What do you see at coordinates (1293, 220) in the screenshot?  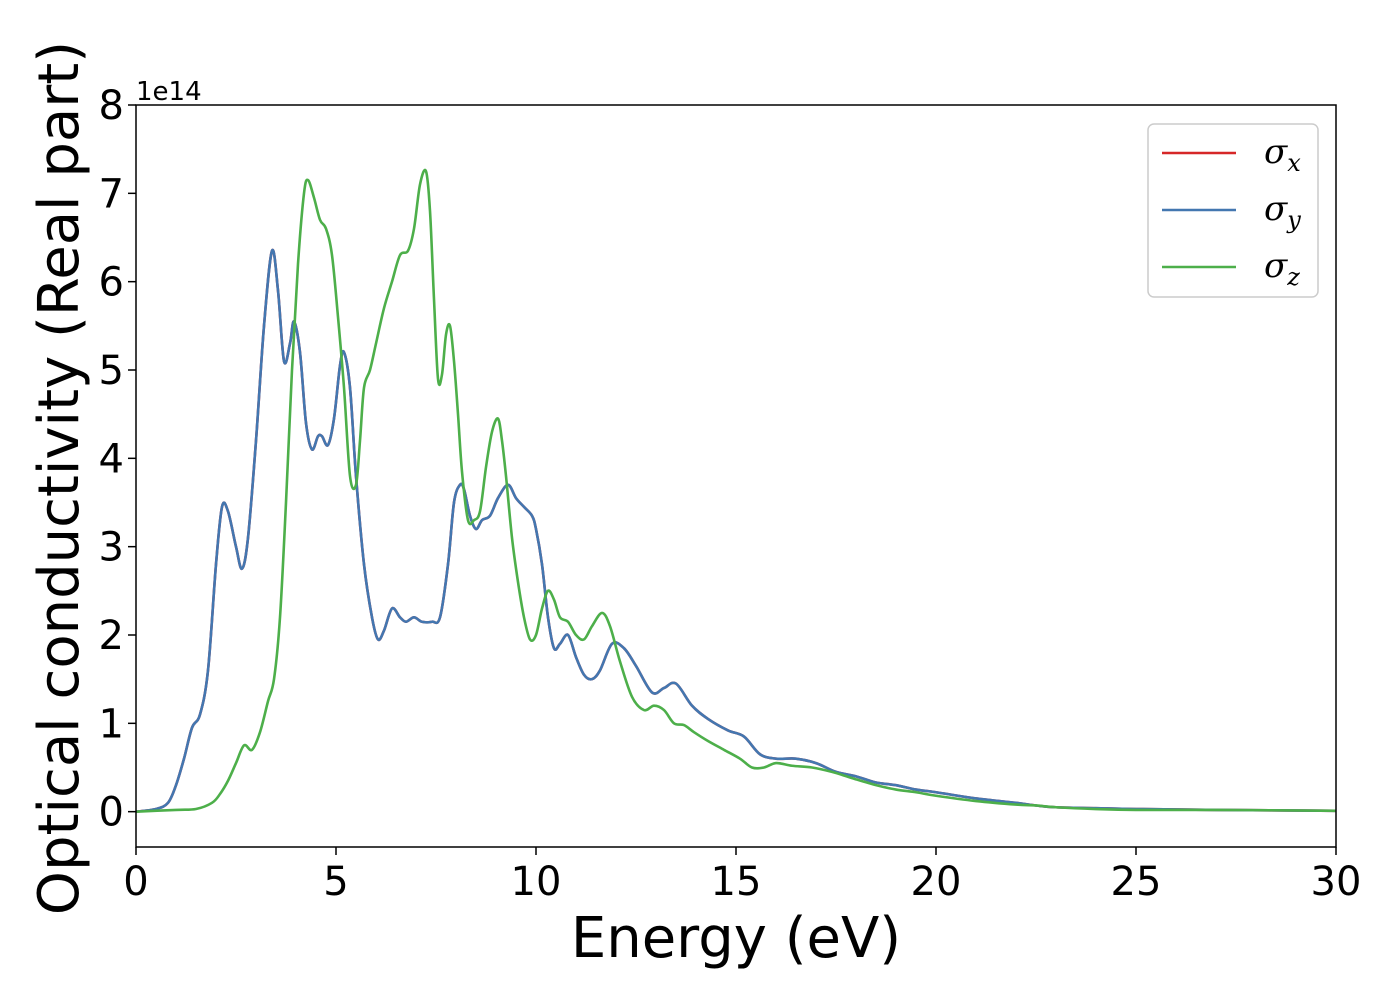 I see `legend-subscript: y` at bounding box center [1293, 220].